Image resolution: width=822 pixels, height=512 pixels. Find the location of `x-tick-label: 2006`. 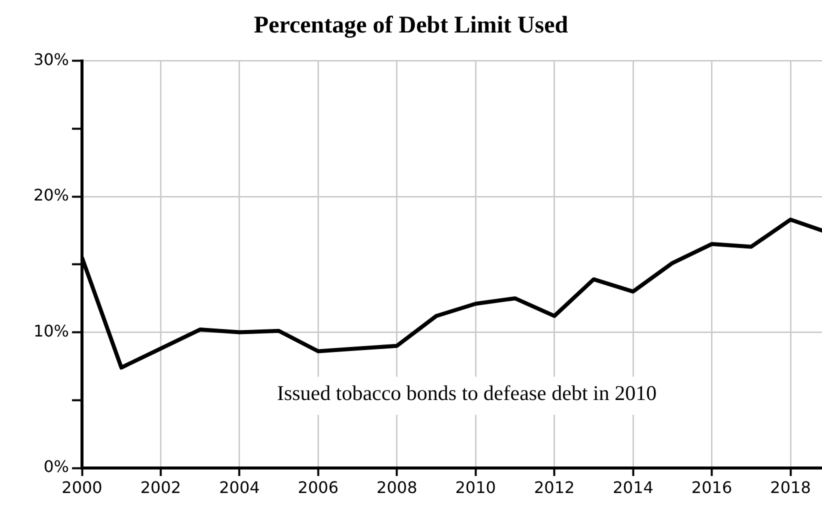

x-tick-label: 2006 is located at coordinates (318, 487).